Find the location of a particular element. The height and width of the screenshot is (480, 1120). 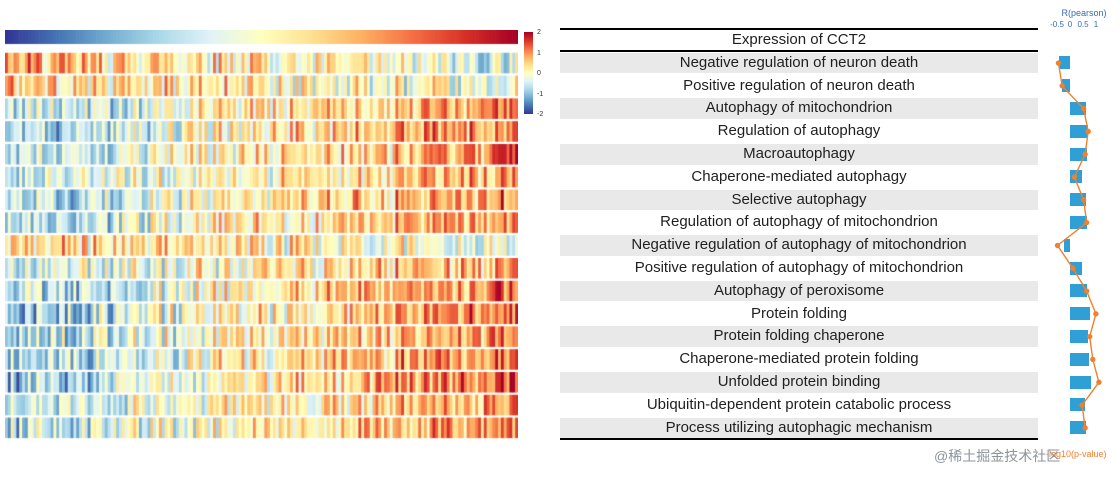

pathway-label: Negative regulation of neuron death is located at coordinates (799, 63).